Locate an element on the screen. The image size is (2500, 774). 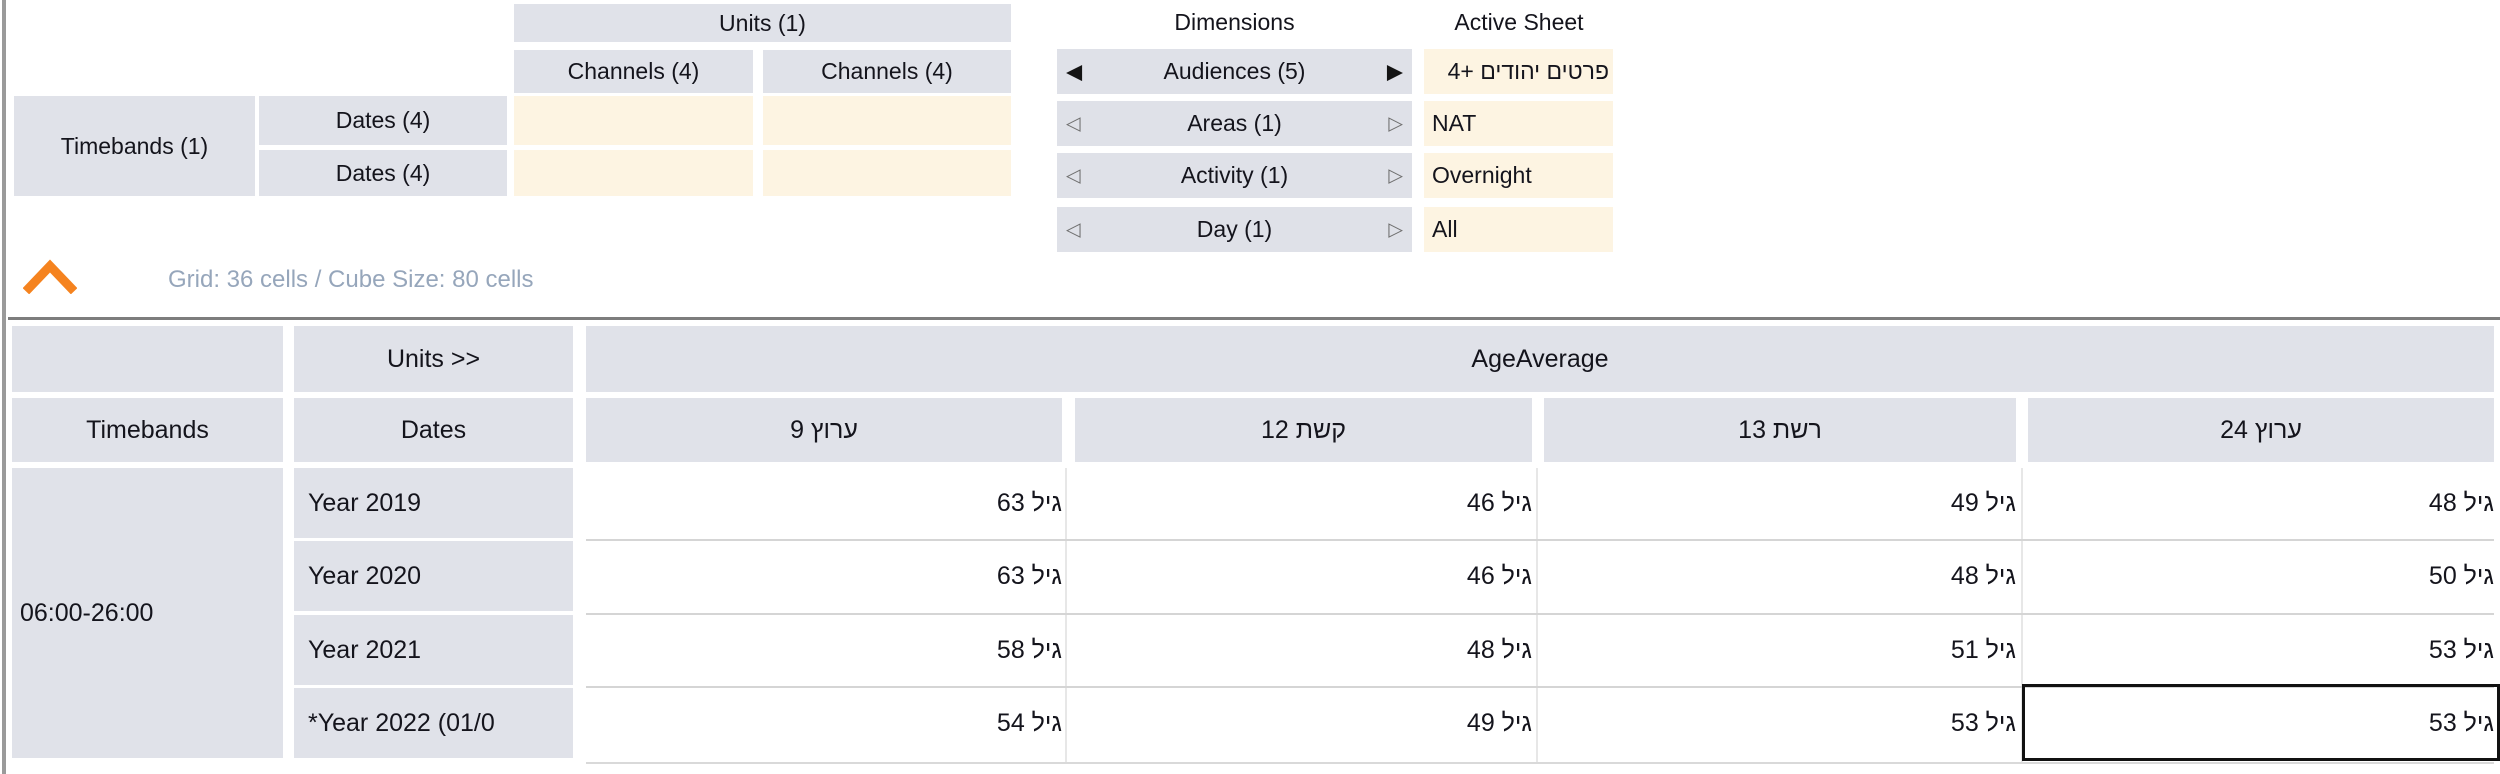
table-corner-cell is located at coordinates (147, 359).